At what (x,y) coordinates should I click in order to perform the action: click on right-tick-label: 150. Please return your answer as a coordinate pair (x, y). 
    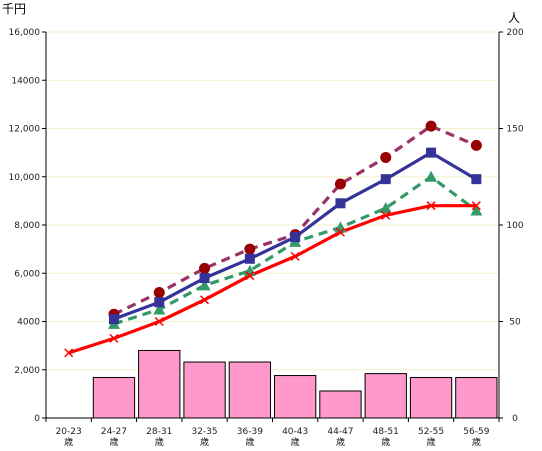
    Looking at the image, I should click on (514, 130).